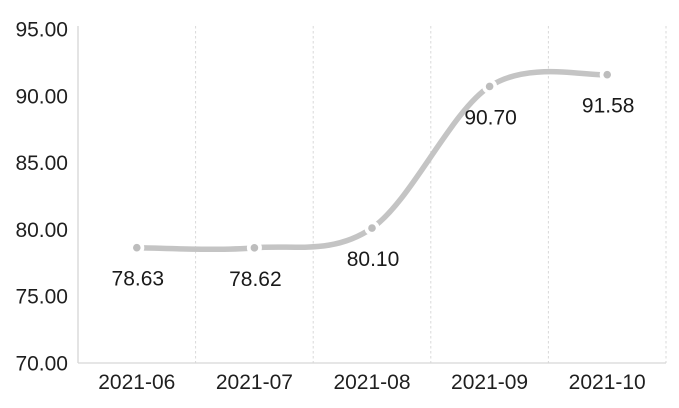 The image size is (679, 408). I want to click on data-point-label: 80.10, so click(373, 259).